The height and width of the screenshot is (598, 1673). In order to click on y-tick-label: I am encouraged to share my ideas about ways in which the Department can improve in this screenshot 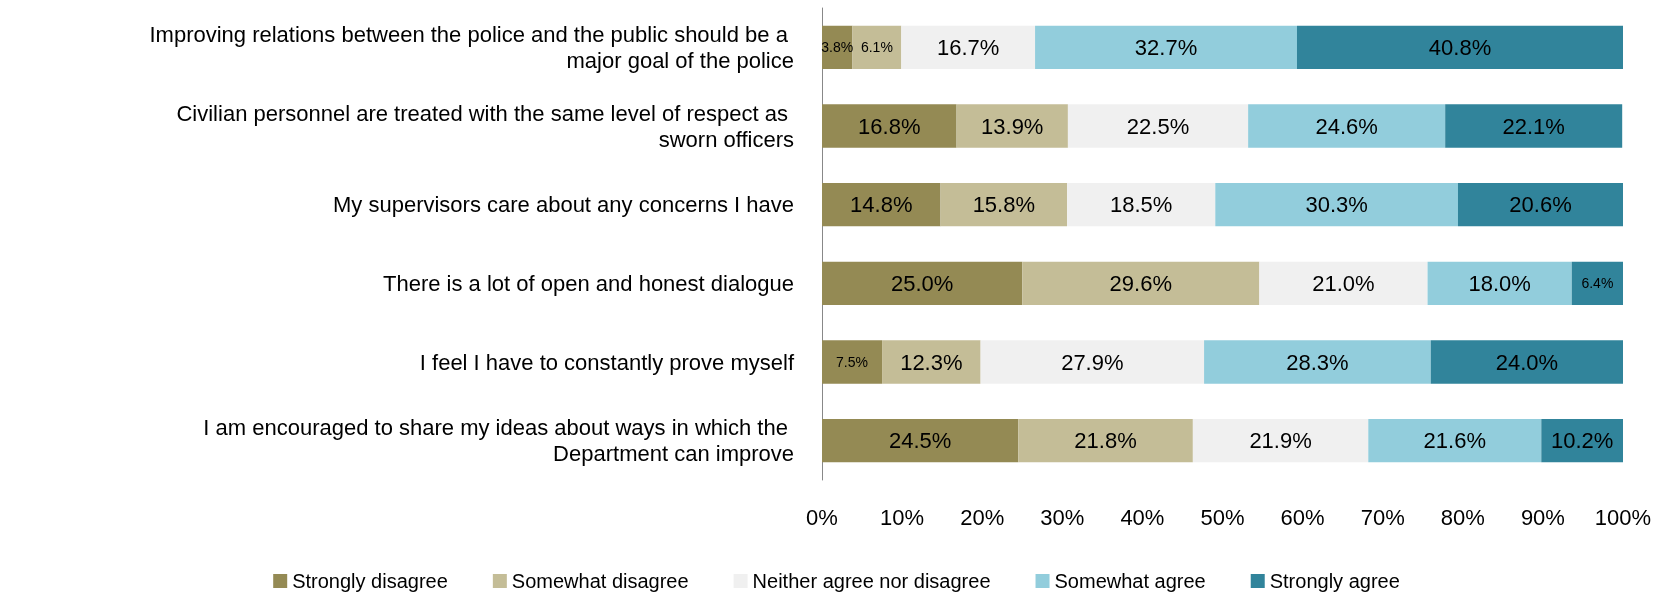, I will do `click(498, 441)`.